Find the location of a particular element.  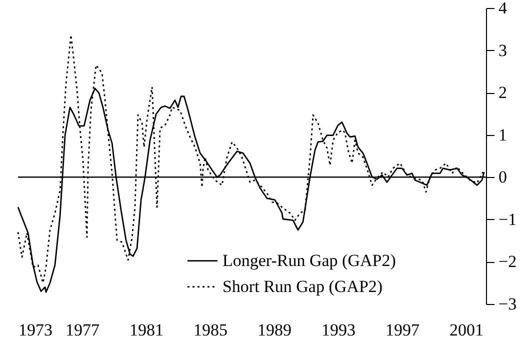

y-tick-label: 0 is located at coordinates (502, 177).